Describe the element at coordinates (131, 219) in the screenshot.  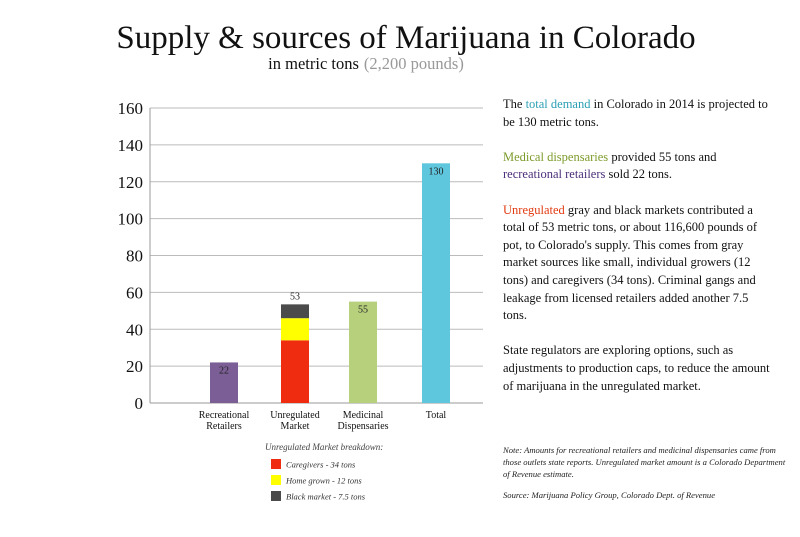
I see `y-tick-label: 100` at that location.